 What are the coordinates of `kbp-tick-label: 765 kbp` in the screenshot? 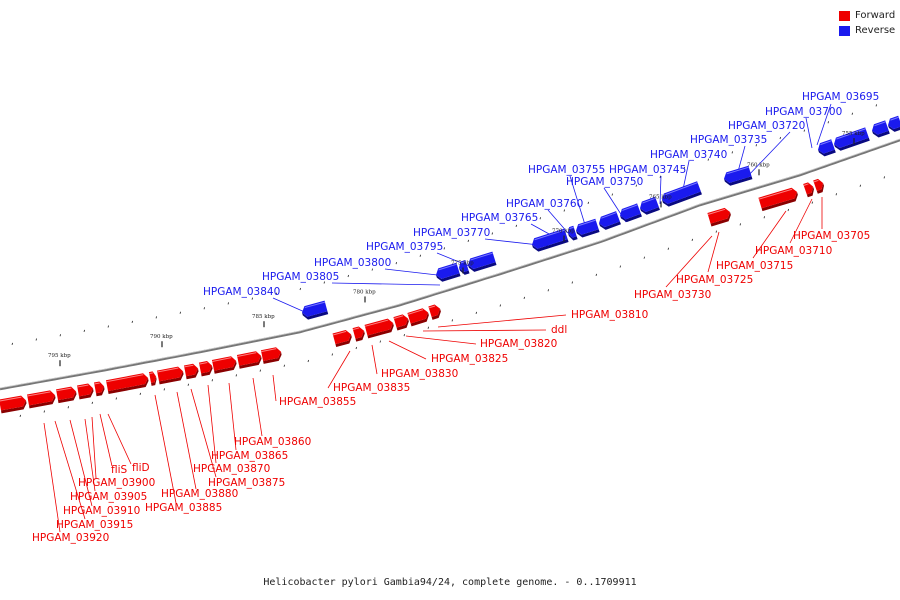 It's located at (660, 197).